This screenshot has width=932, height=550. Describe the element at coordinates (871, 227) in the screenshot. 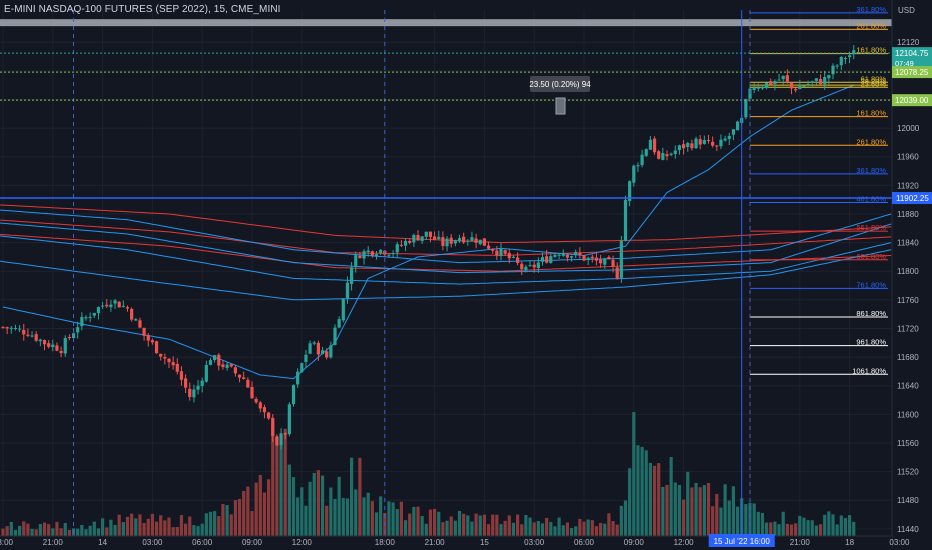

I see `fib-level-label: 561.80%` at that location.